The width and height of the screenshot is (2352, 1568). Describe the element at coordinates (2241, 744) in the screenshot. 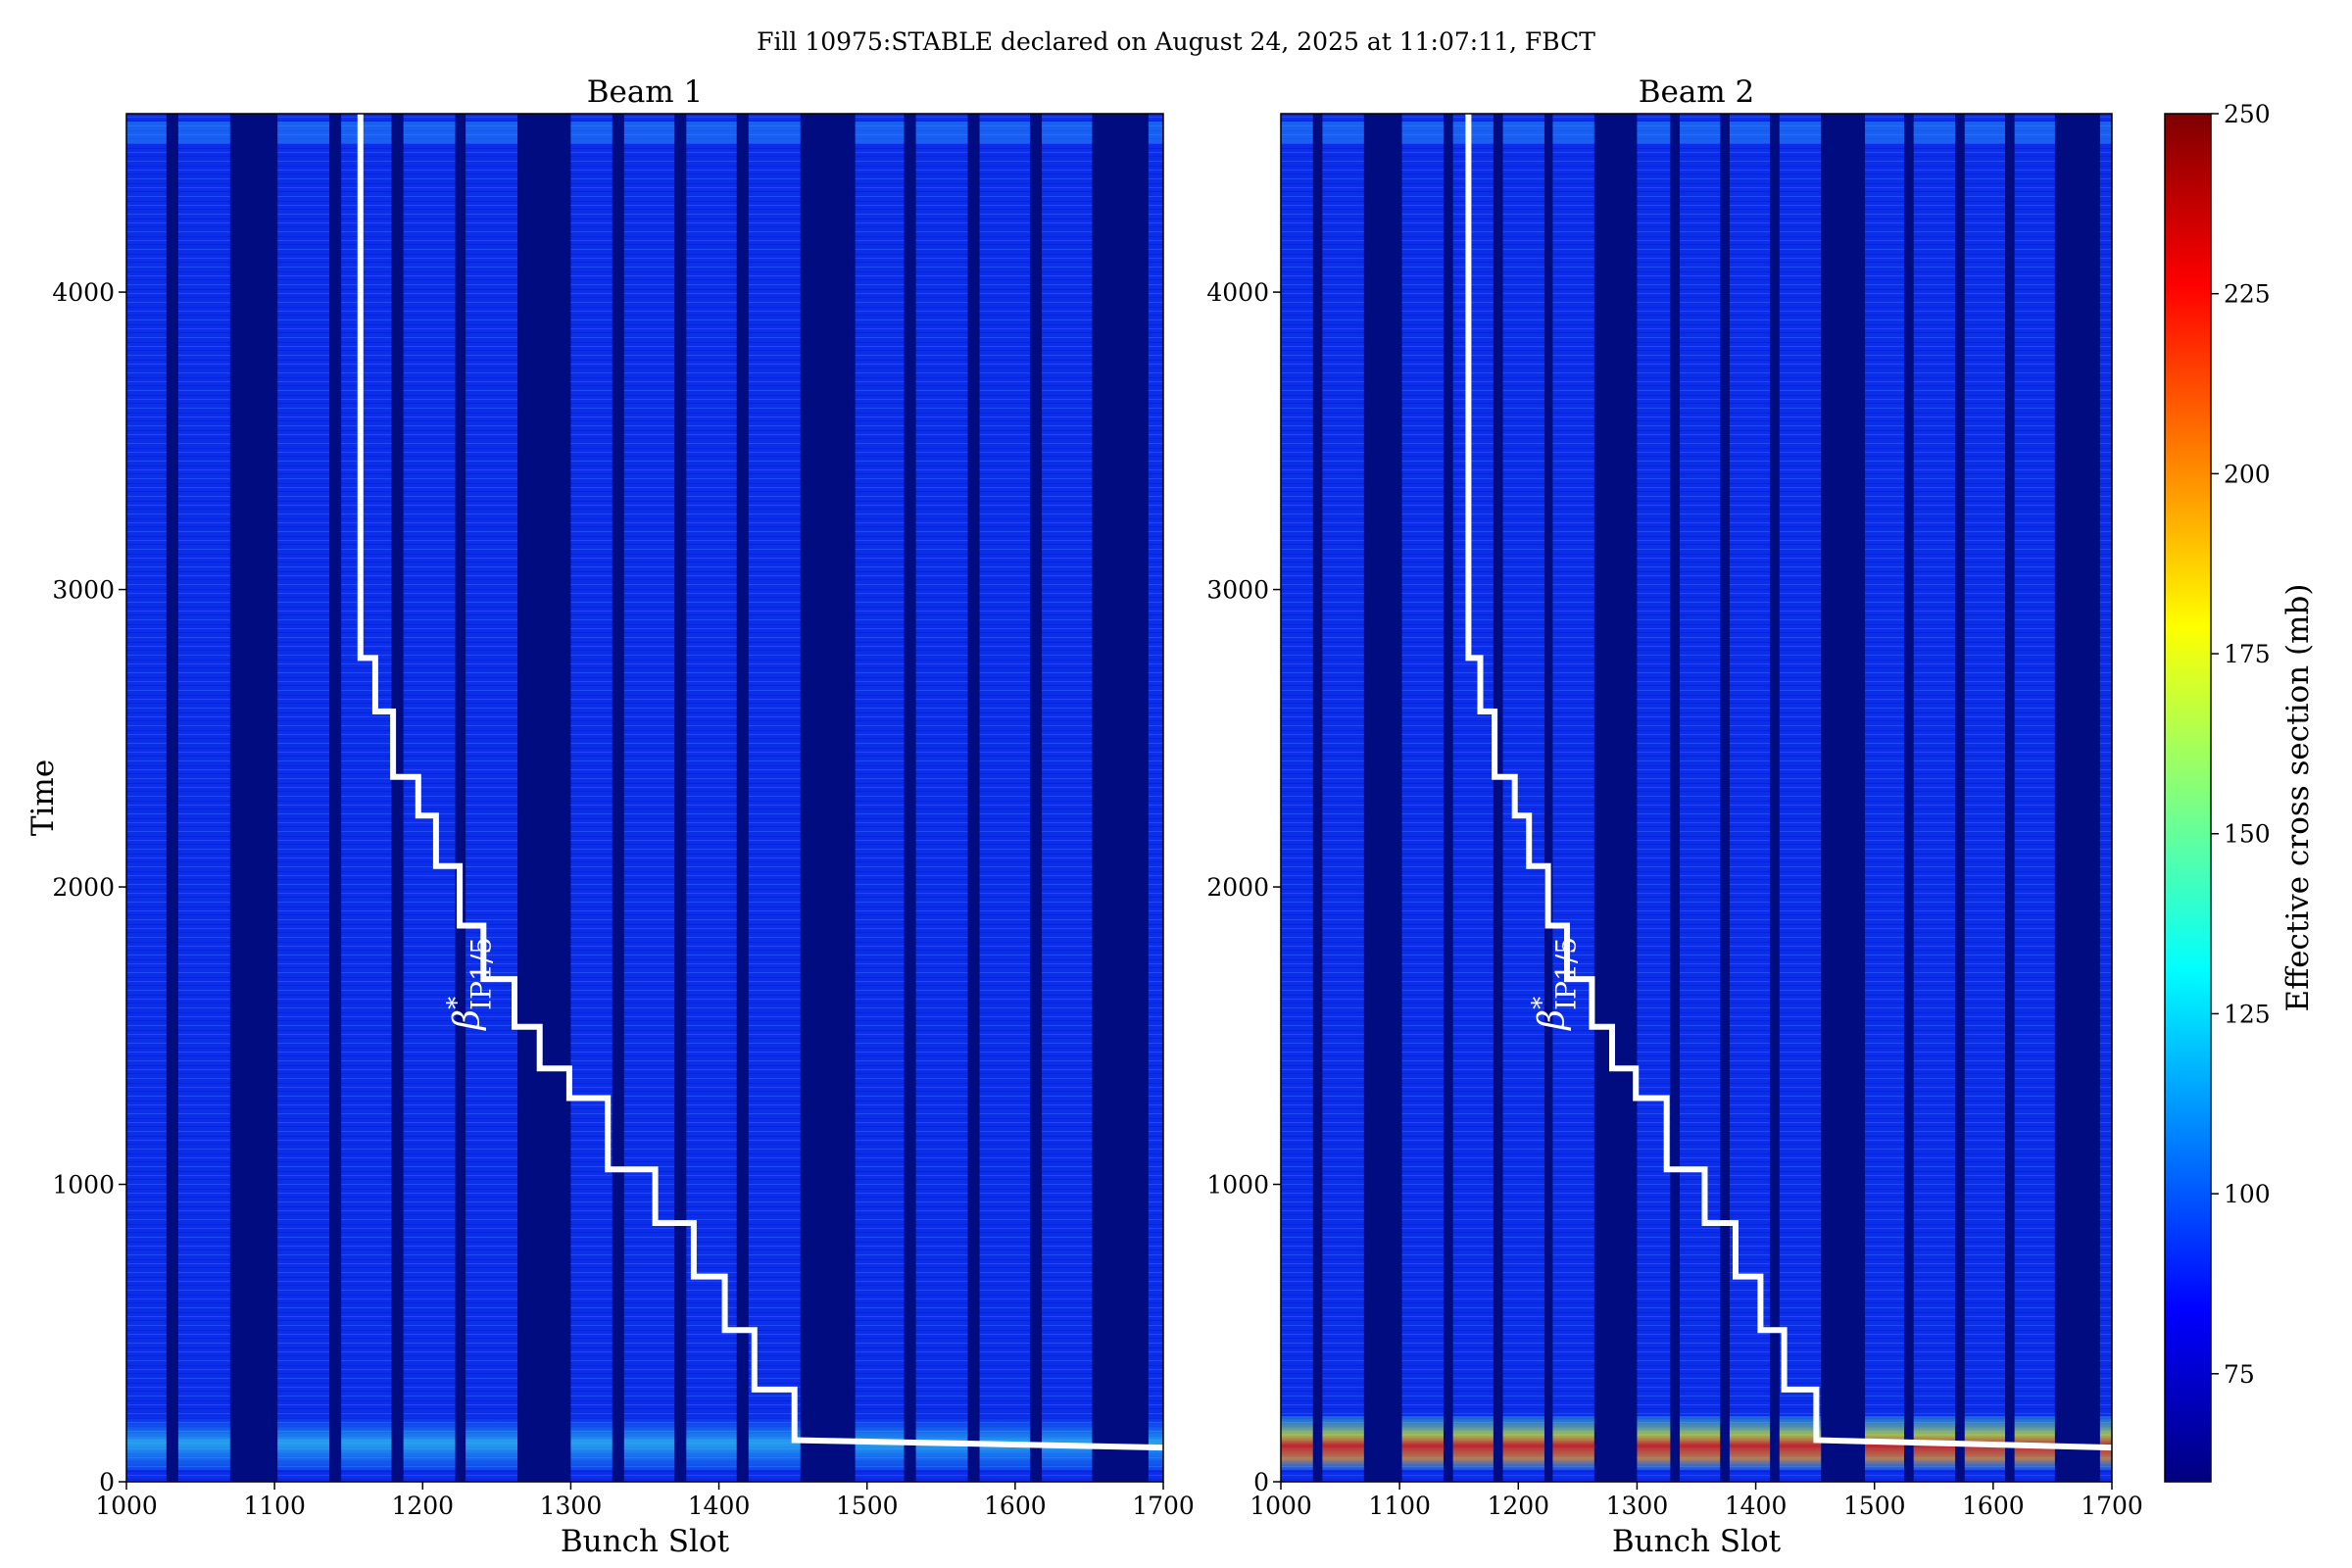

I see `colorbar-ticks: 75 100 125 150 175 200 225 250` at that location.